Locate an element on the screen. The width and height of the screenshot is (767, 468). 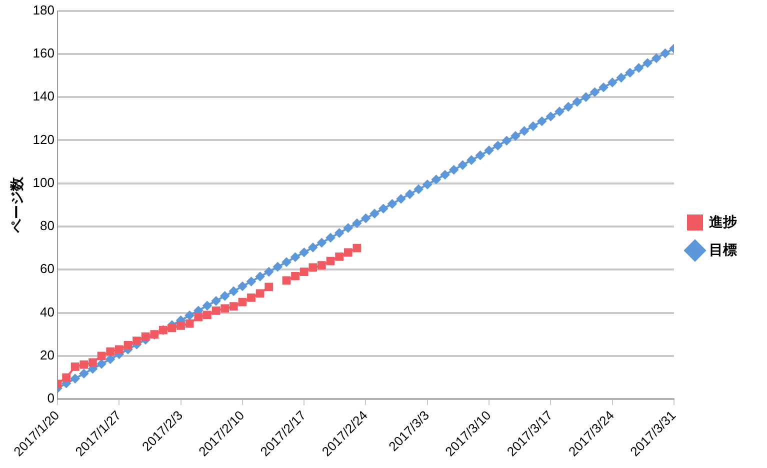
y-tick-label: 40 is located at coordinates (47, 312).